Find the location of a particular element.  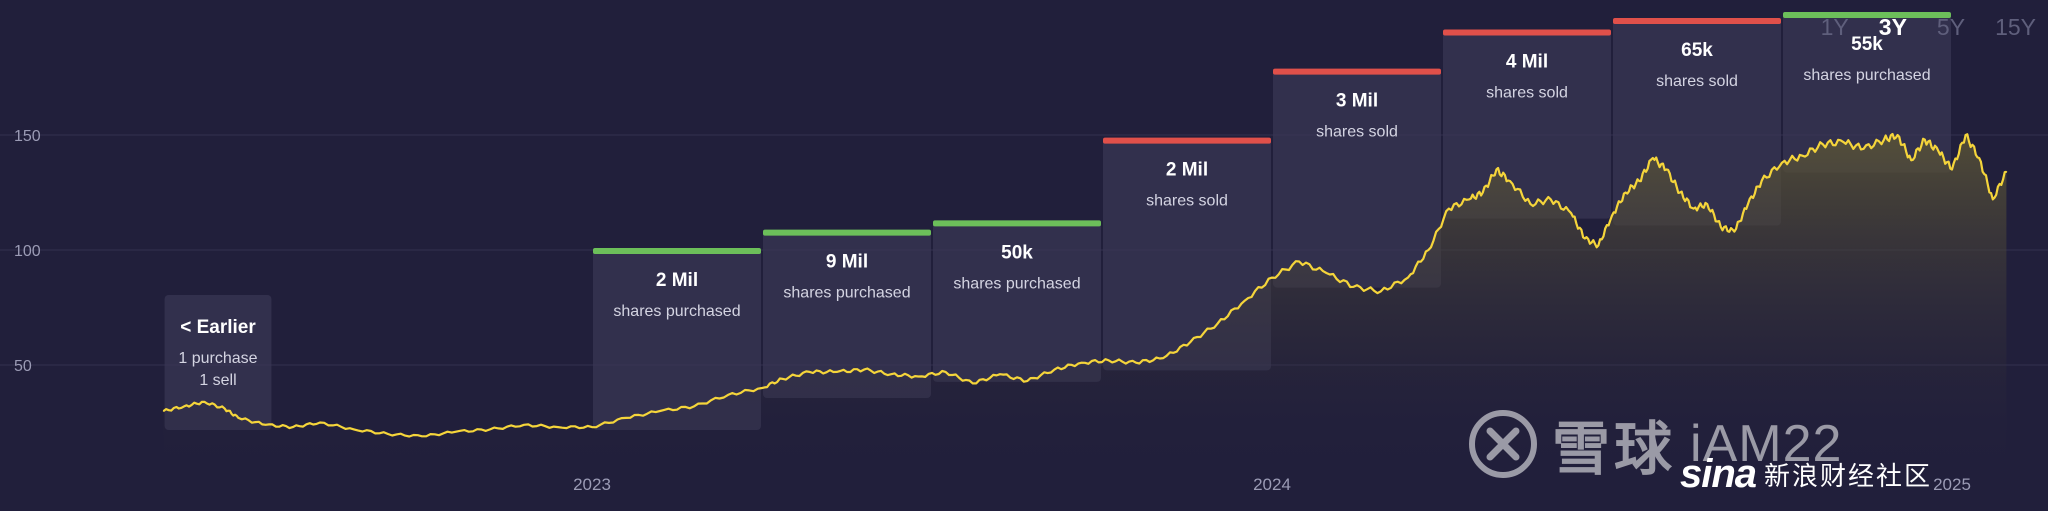

tab-5y: 5Y is located at coordinates (1951, 27).